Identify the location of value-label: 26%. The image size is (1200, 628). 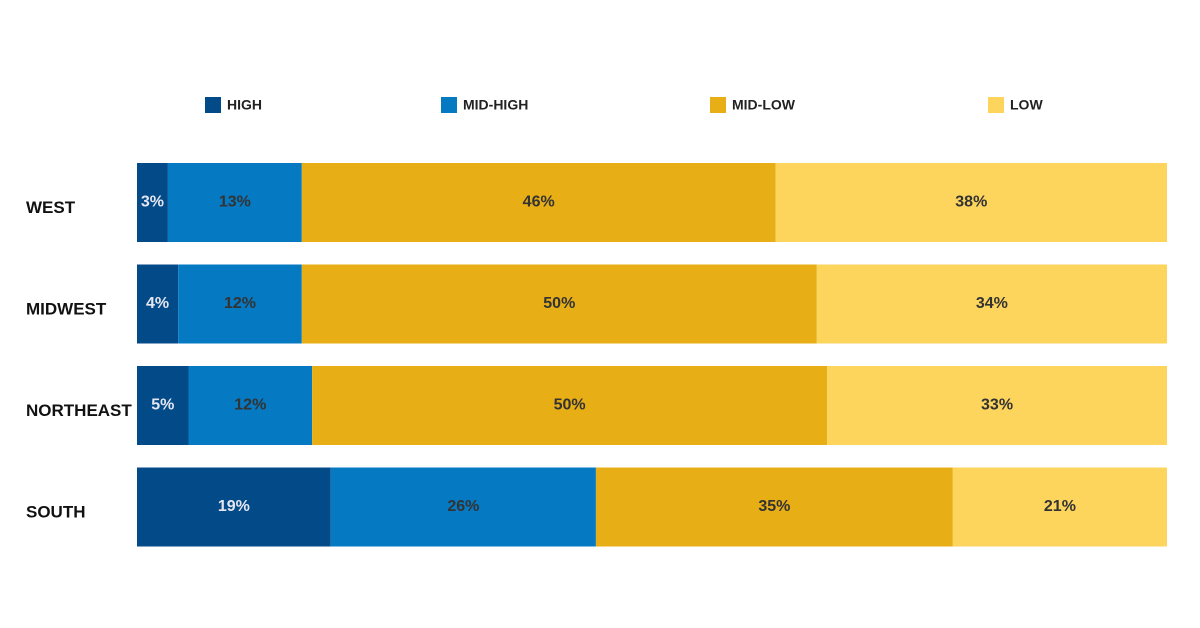
(463, 506).